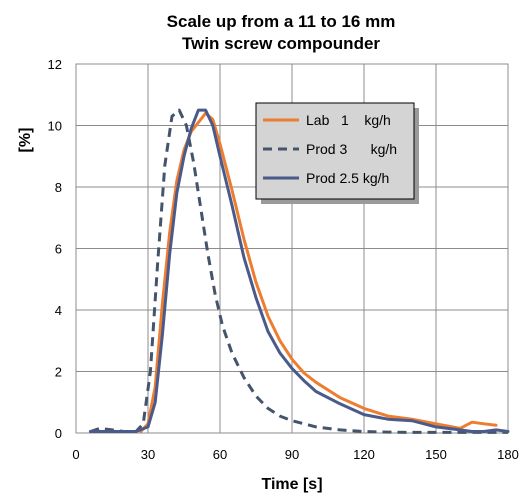 The image size is (524, 495). What do you see at coordinates (351, 149) in the screenshot?
I see `legend-label-2: Prod 3 kg/h` at bounding box center [351, 149].